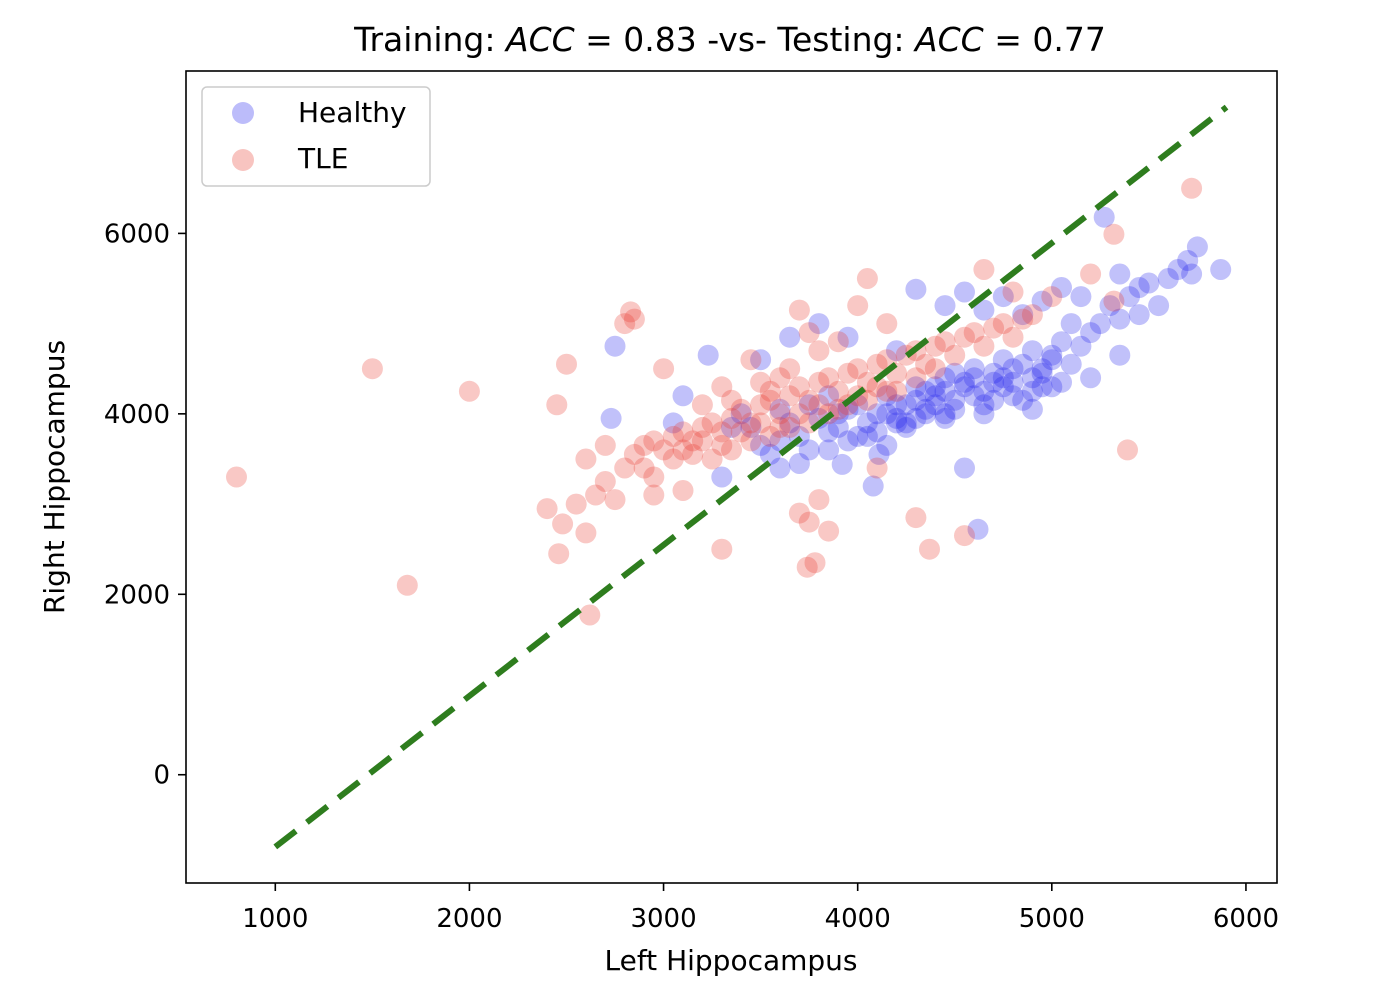 This screenshot has width=1380, height=996. I want to click on x-tick-label-5000: 5000, so click(1052, 919).